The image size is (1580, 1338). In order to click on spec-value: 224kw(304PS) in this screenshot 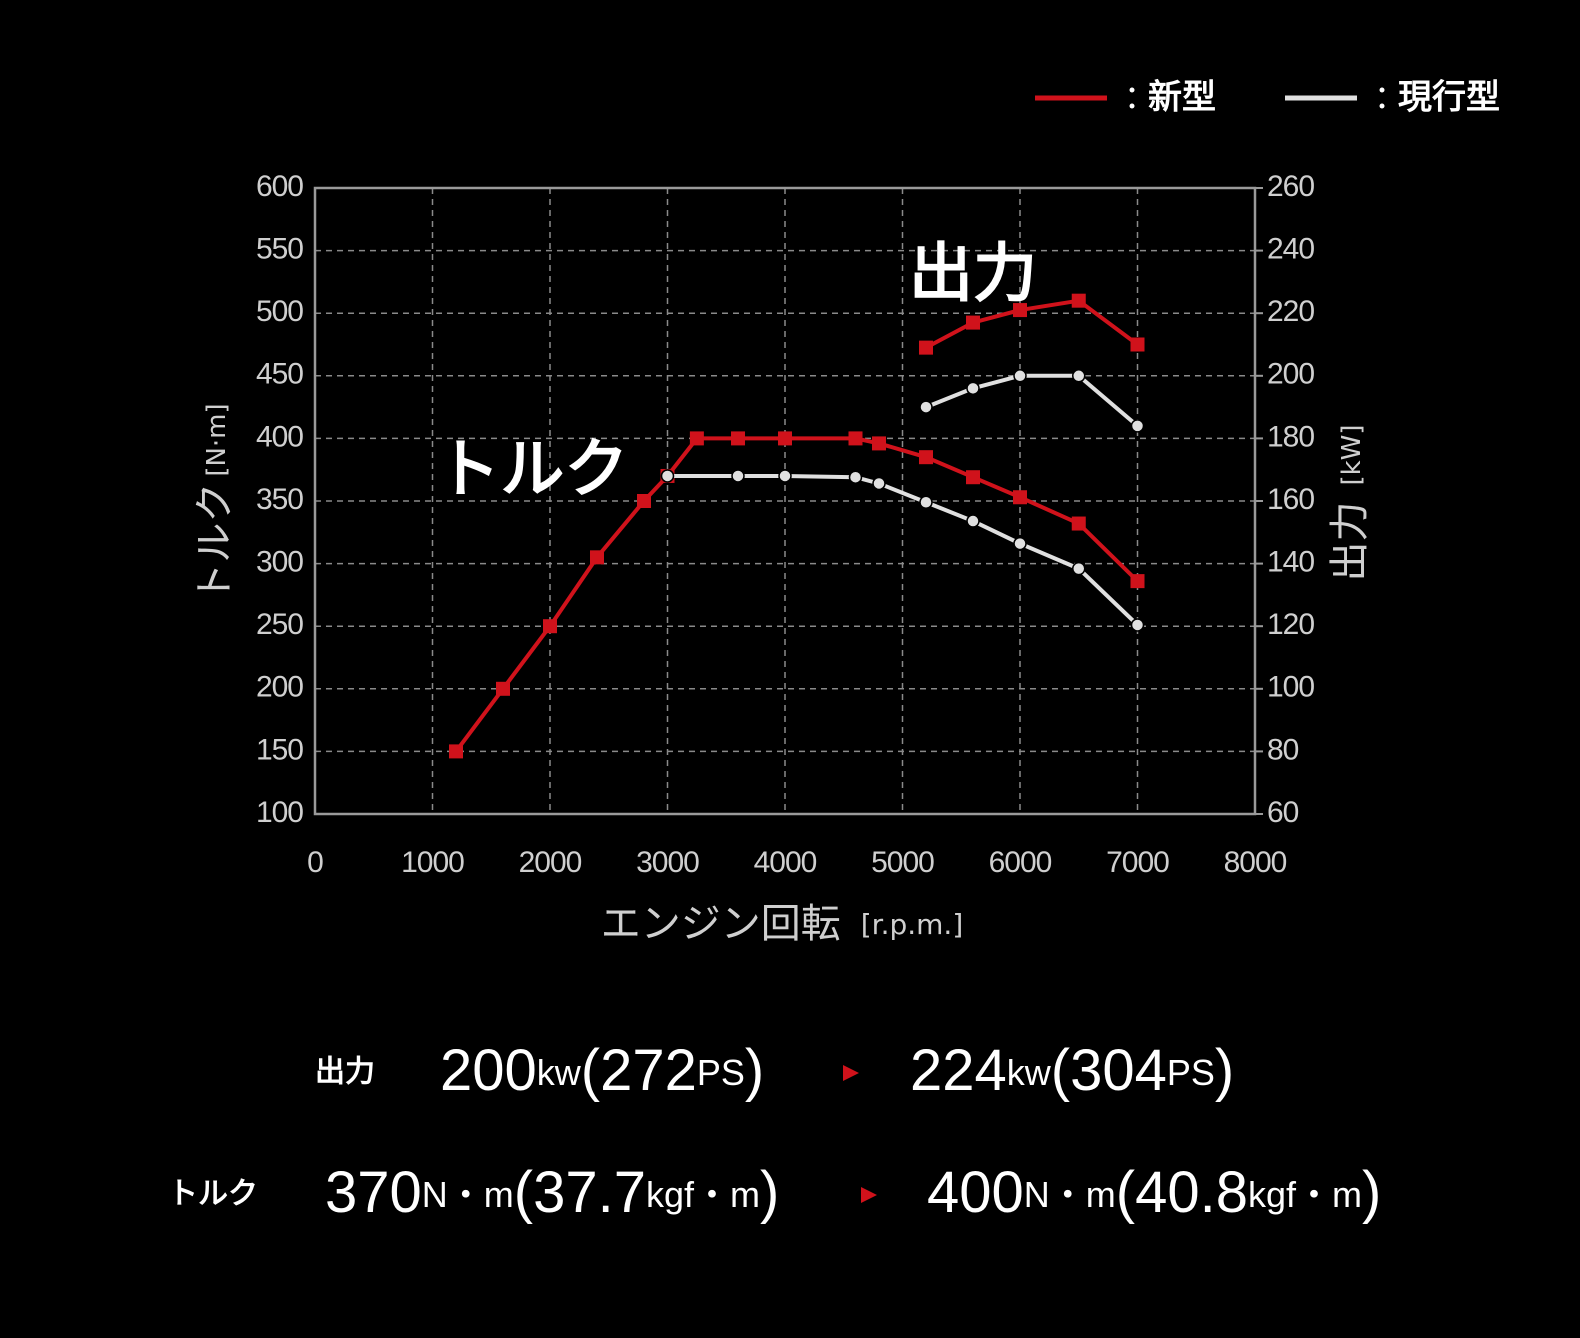, I will do `click(1072, 1070)`.